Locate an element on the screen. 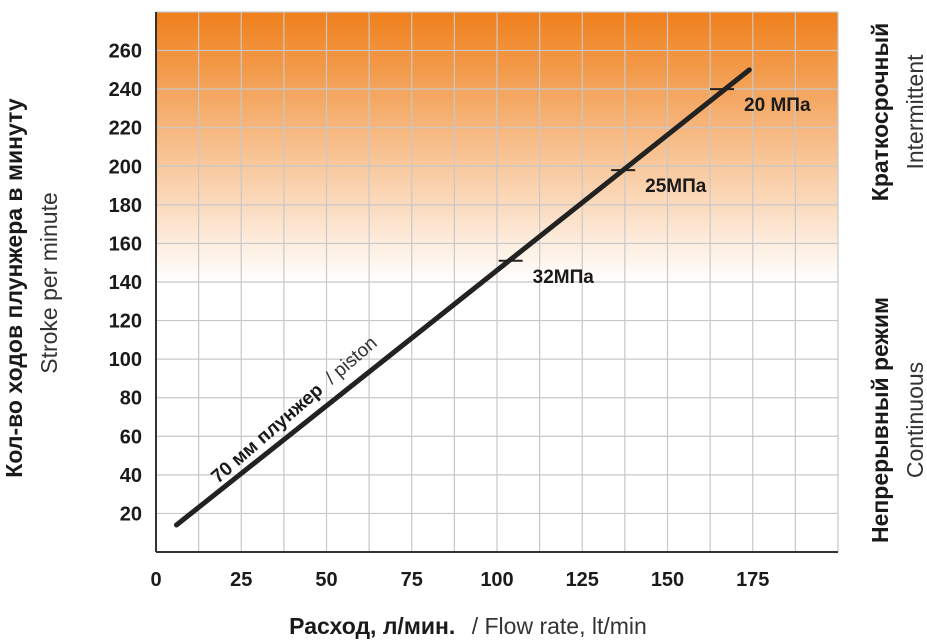 The image size is (927, 640). pressure-label: 20 МПа is located at coordinates (777, 105).